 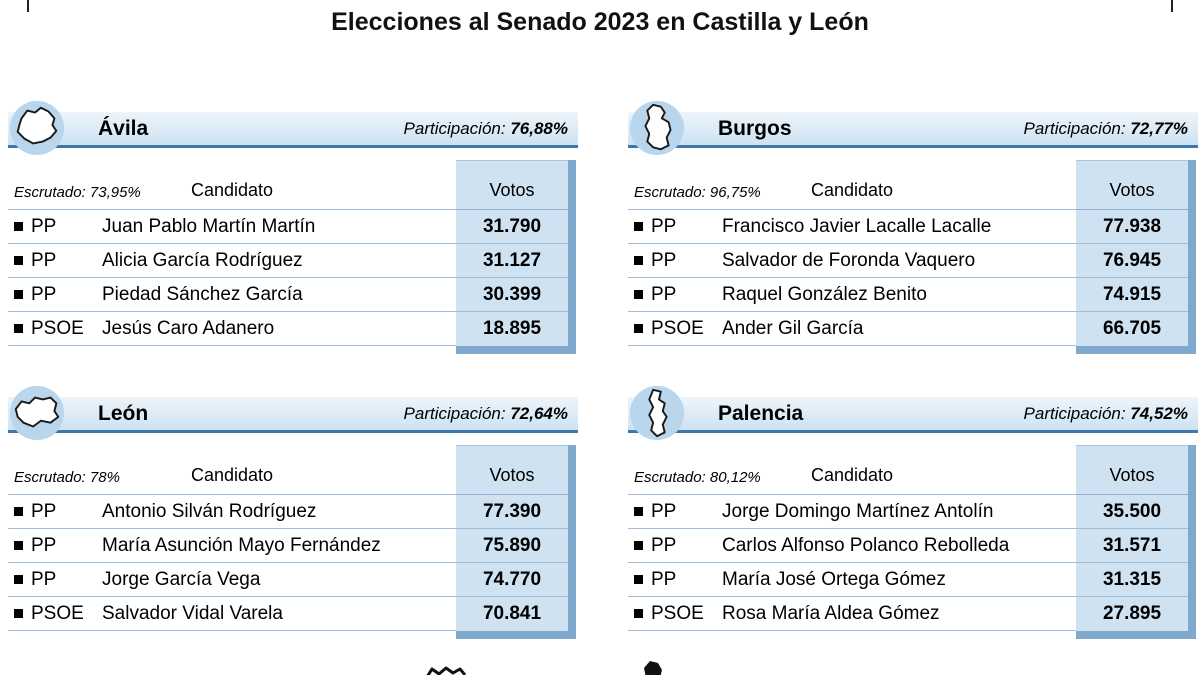 I want to click on votes-value: 18.895, so click(x=512, y=329).